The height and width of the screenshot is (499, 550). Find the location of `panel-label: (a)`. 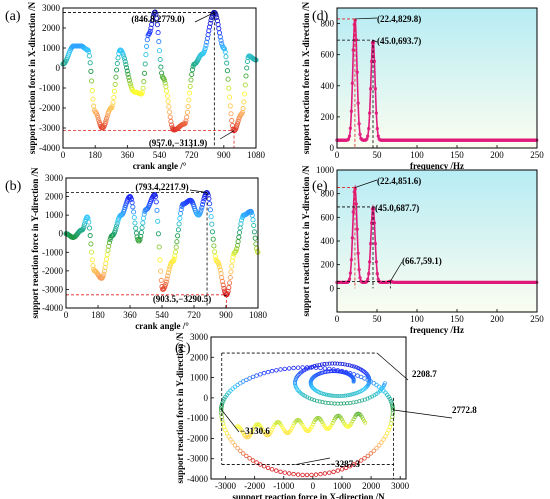

panel-label: (a) is located at coordinates (13, 16).